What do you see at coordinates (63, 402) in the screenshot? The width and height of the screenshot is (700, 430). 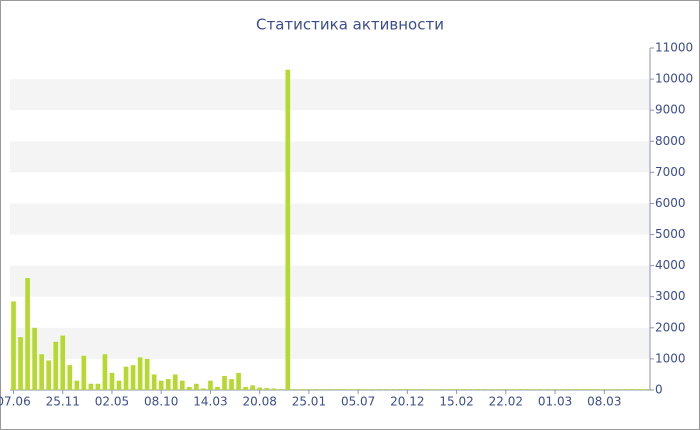 I see `x-tick-label: 25.11` at bounding box center [63, 402].